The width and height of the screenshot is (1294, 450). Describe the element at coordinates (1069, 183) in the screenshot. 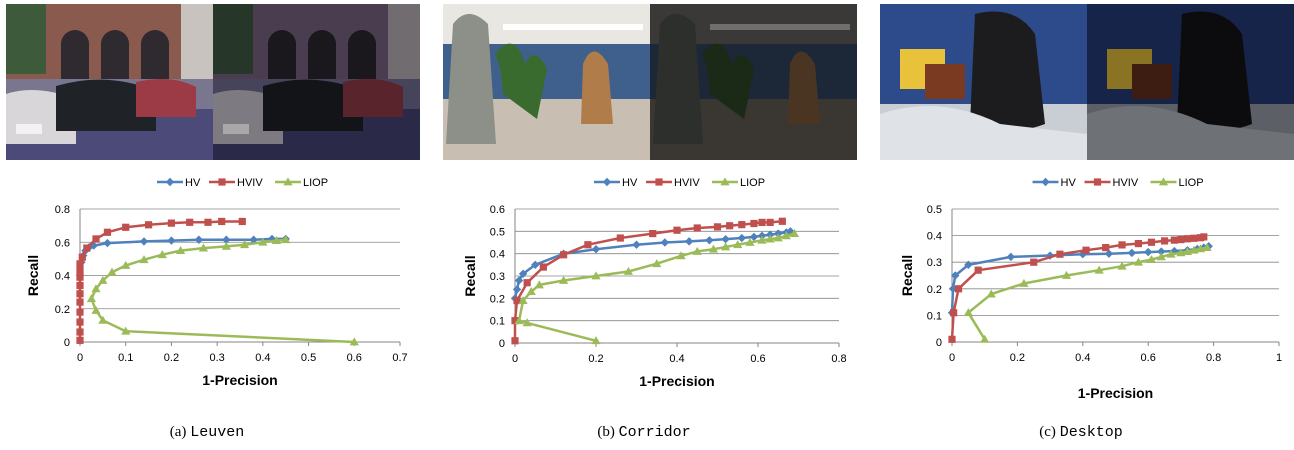

I see `legend-label: HV` at that location.